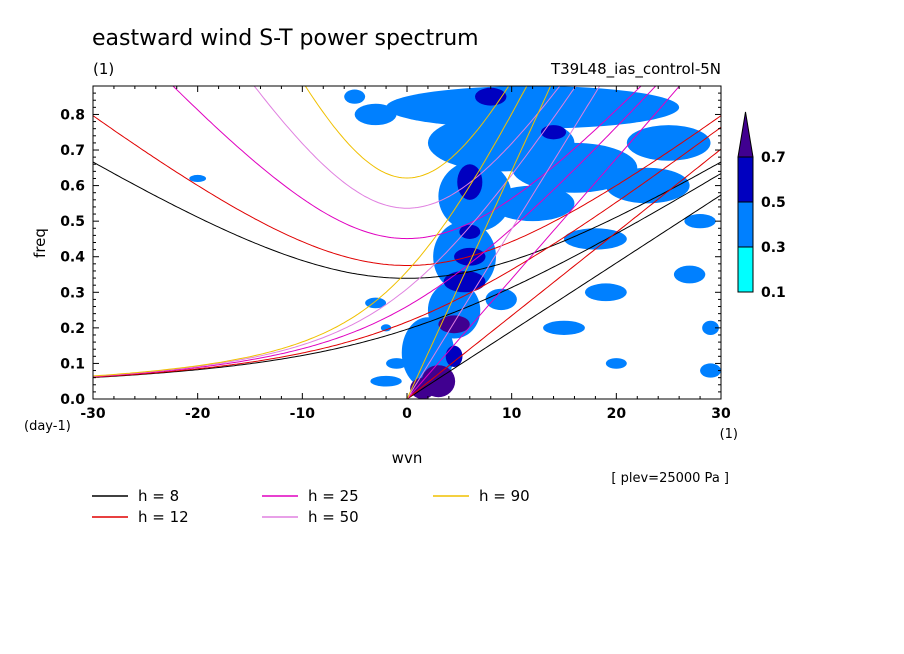 Image resolution: width=904 pixels, height=654 pixels. I want to click on plev-footnote: [ plev=25000 Pa ], so click(670, 478).